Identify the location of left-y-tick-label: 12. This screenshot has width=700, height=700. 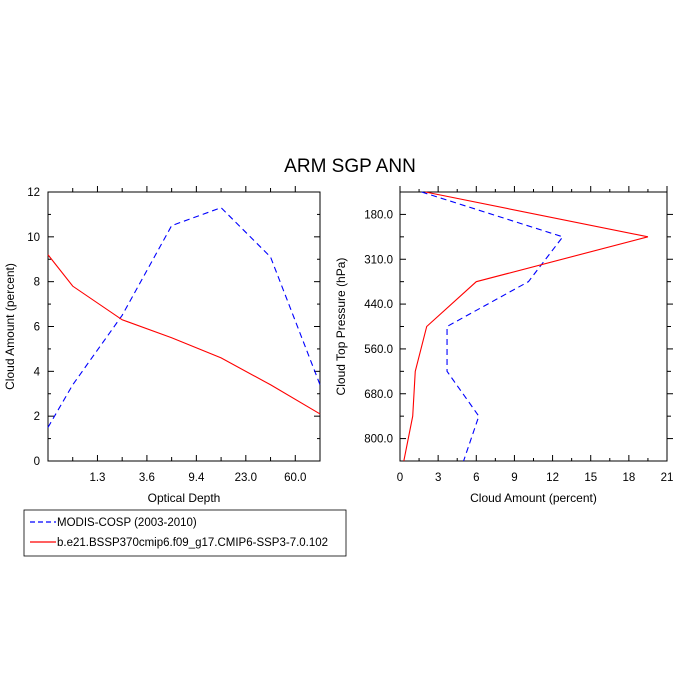
(33, 193).